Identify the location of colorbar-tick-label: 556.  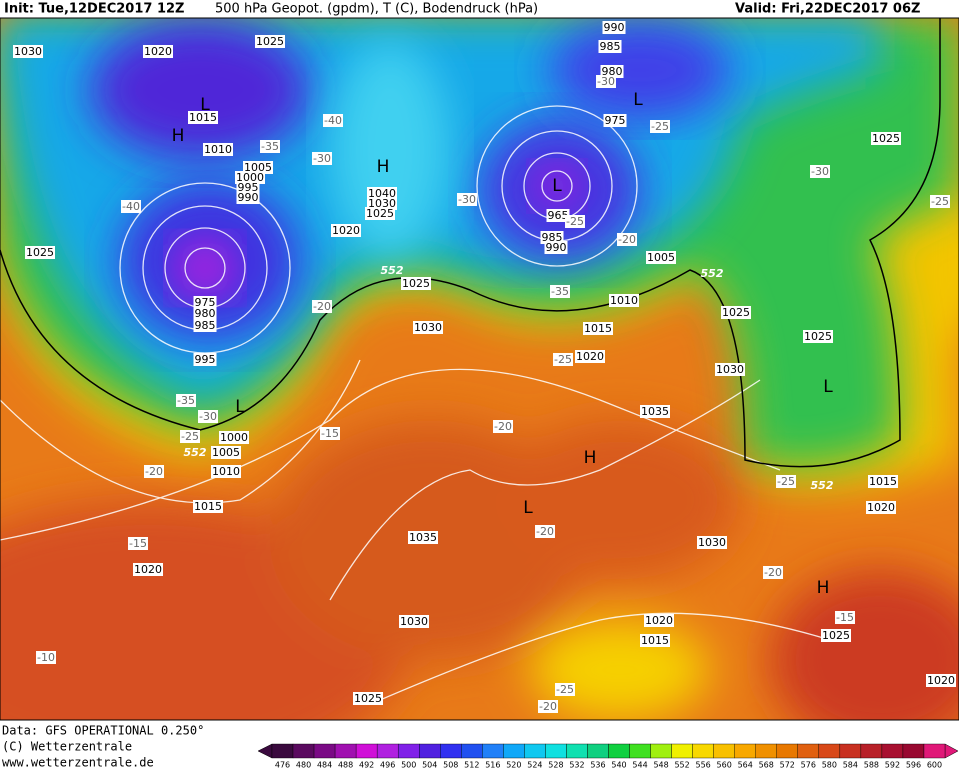
(703, 765).